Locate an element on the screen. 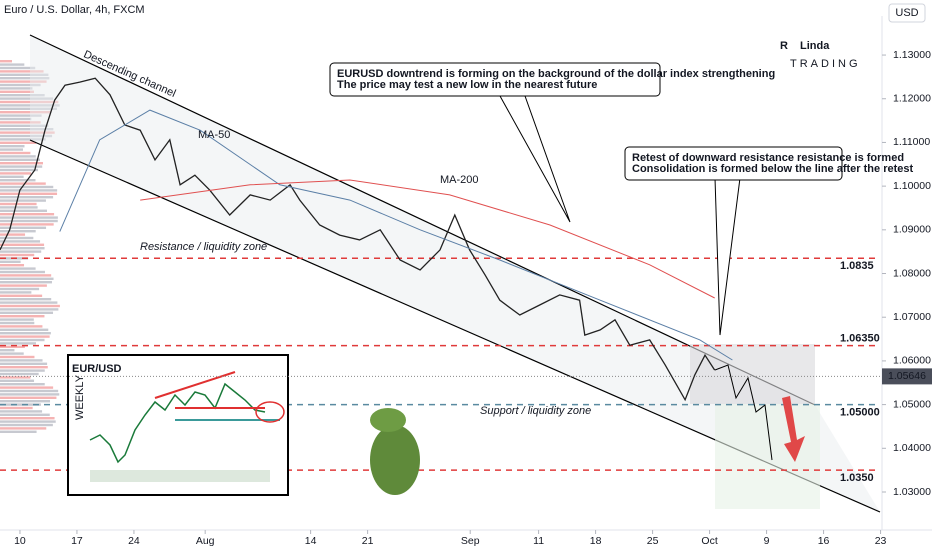 The width and height of the screenshot is (932, 550). x-tick-label: 23 is located at coordinates (881, 541).